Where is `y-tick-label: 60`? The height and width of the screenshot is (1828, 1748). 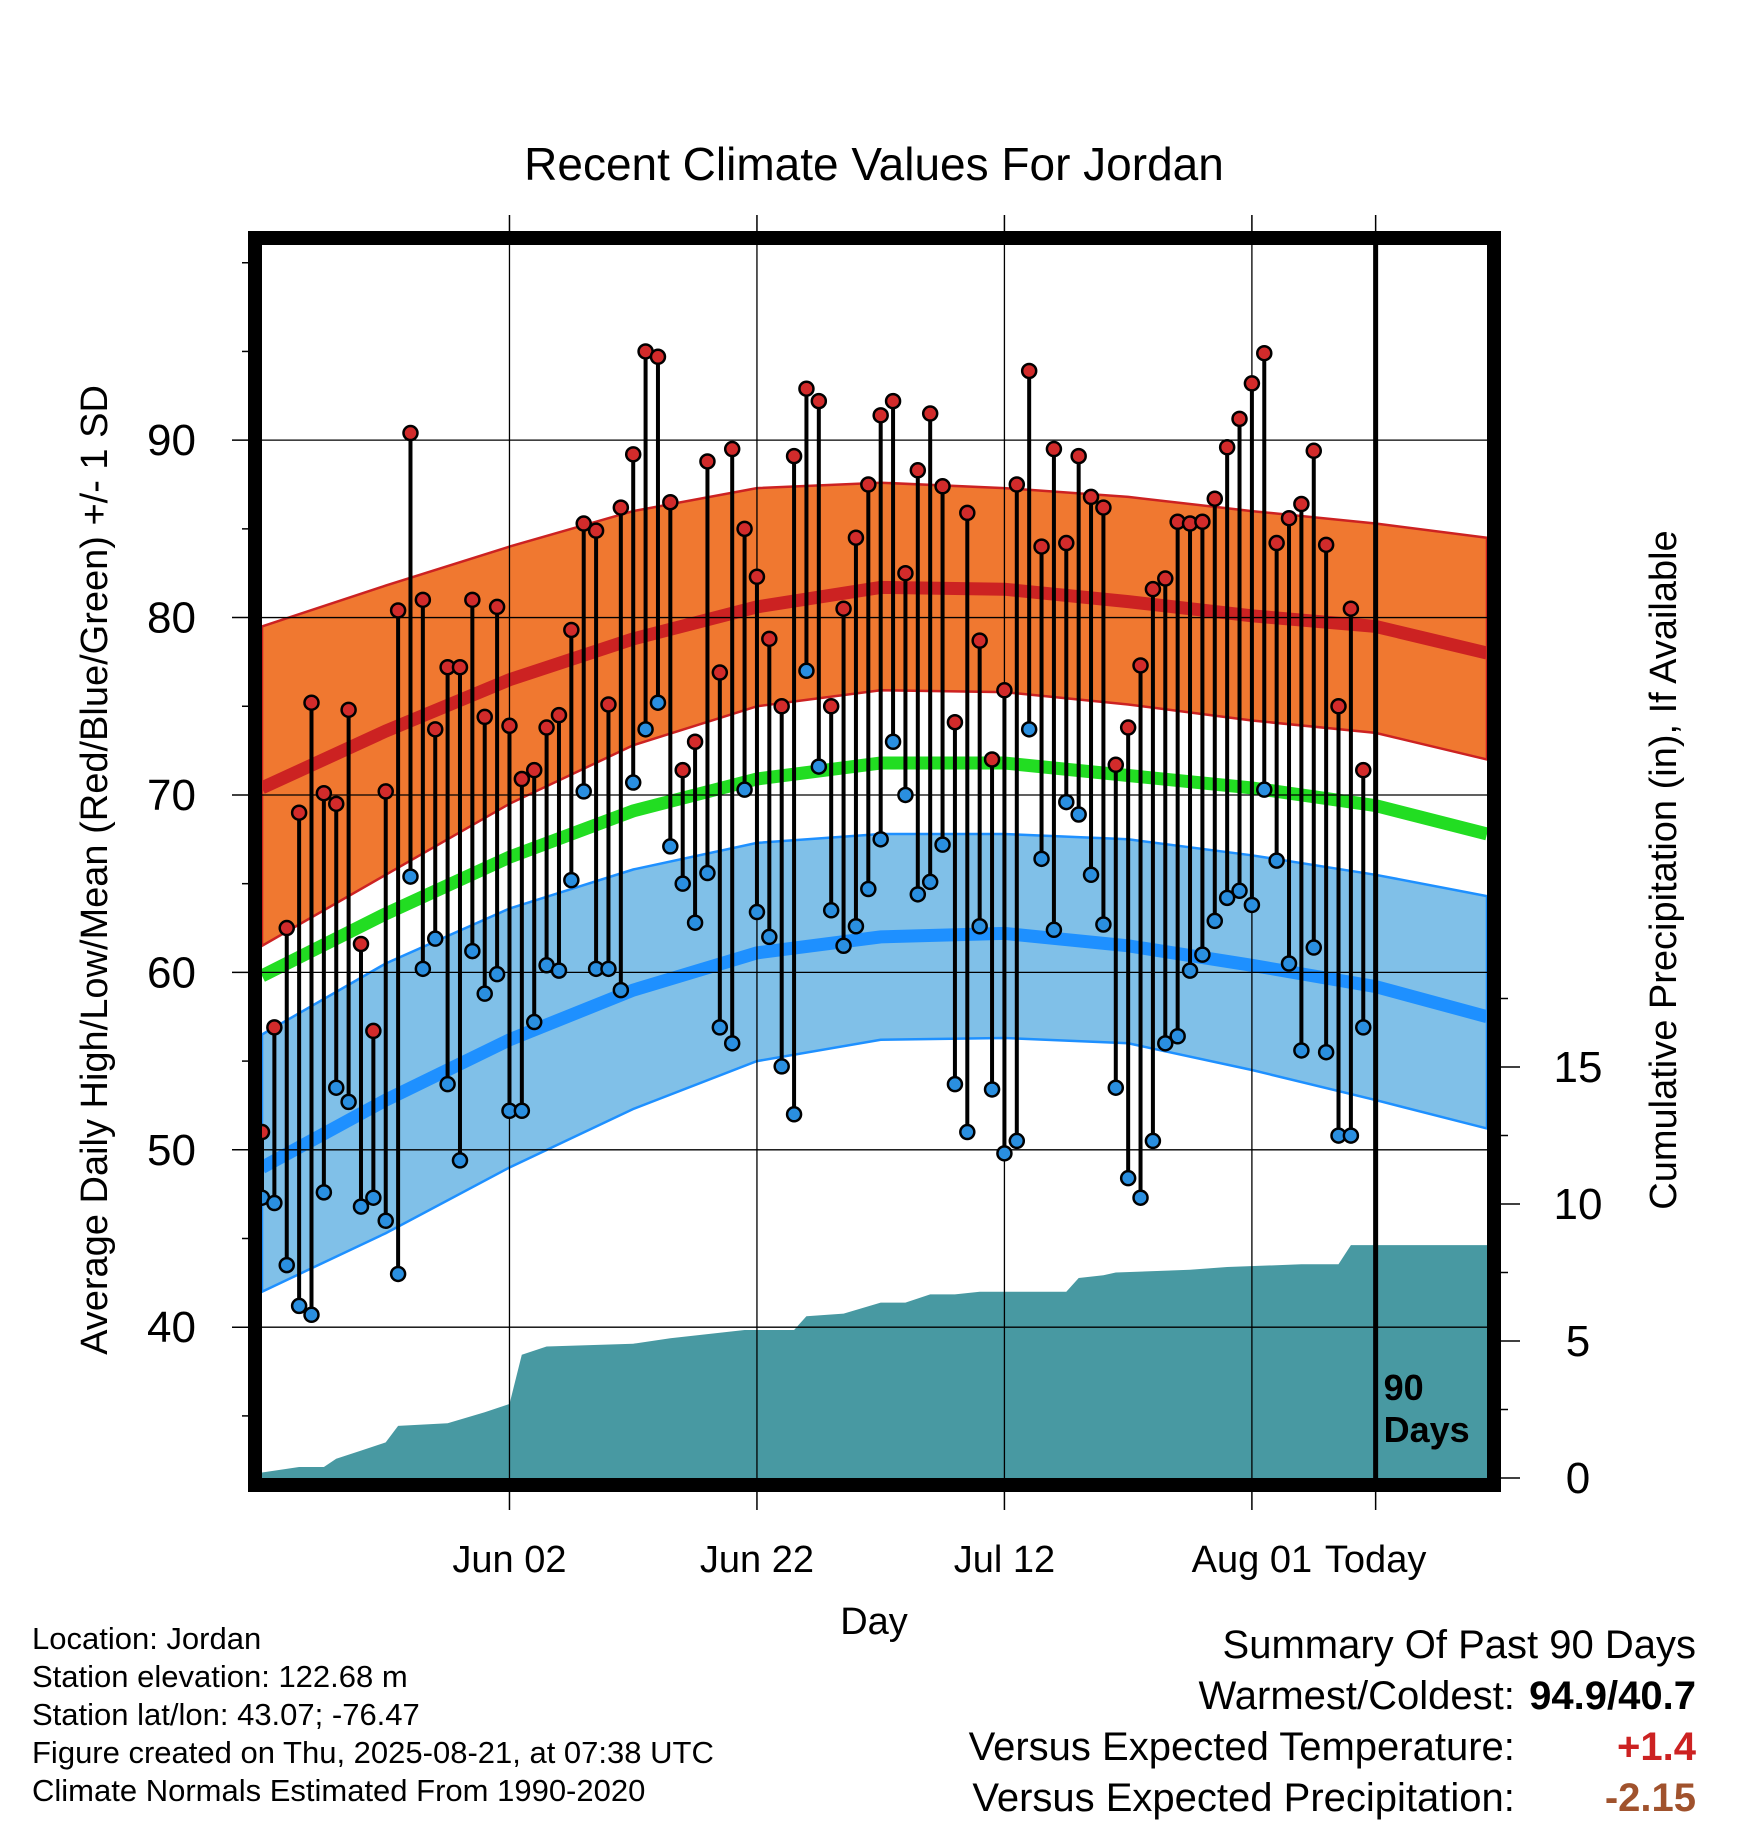 y-tick-label: 60 is located at coordinates (171, 972).